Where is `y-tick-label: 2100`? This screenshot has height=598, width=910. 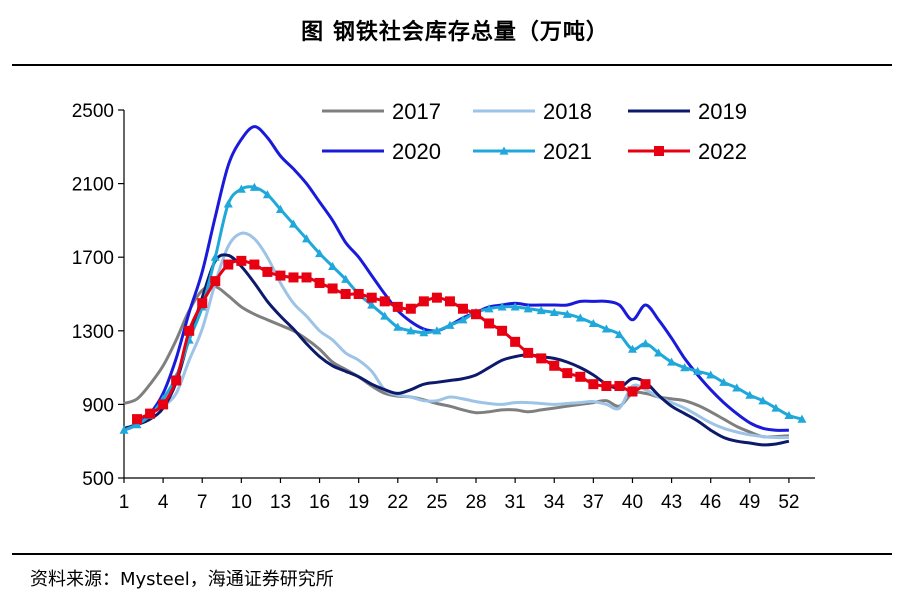 y-tick-label: 2100 is located at coordinates (93, 185).